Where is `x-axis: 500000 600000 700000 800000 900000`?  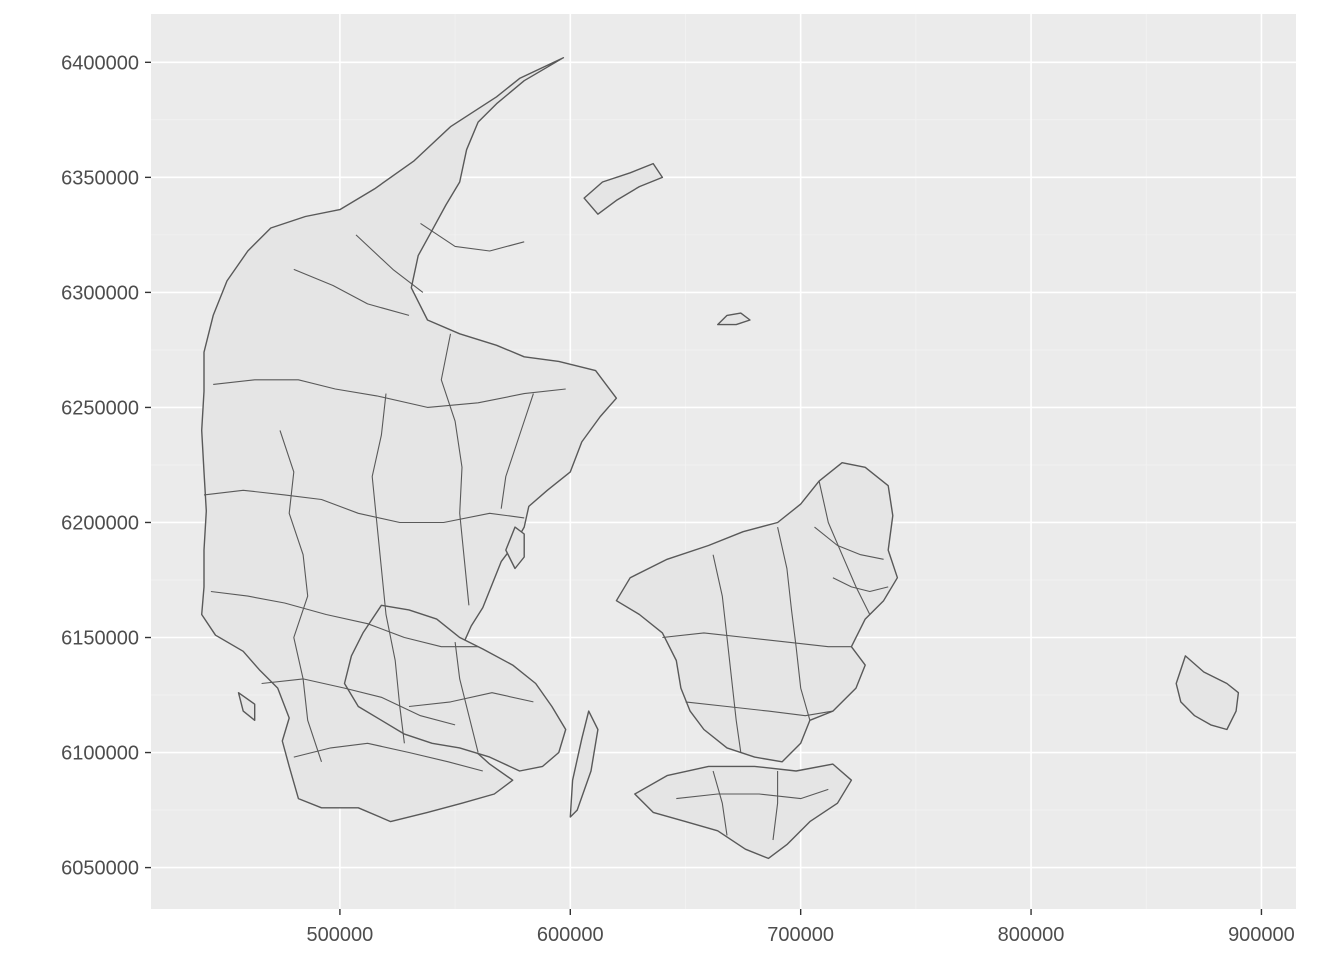 x-axis: 500000 600000 700000 800000 900000 is located at coordinates (801, 927).